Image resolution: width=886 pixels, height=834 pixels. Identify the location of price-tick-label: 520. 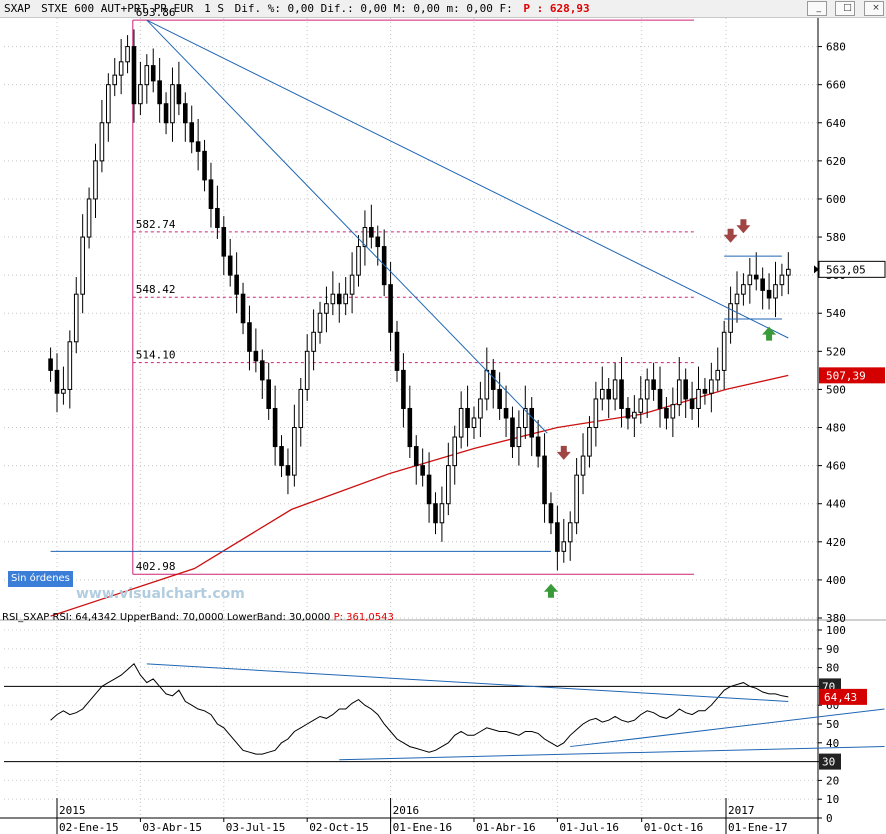
(836, 351).